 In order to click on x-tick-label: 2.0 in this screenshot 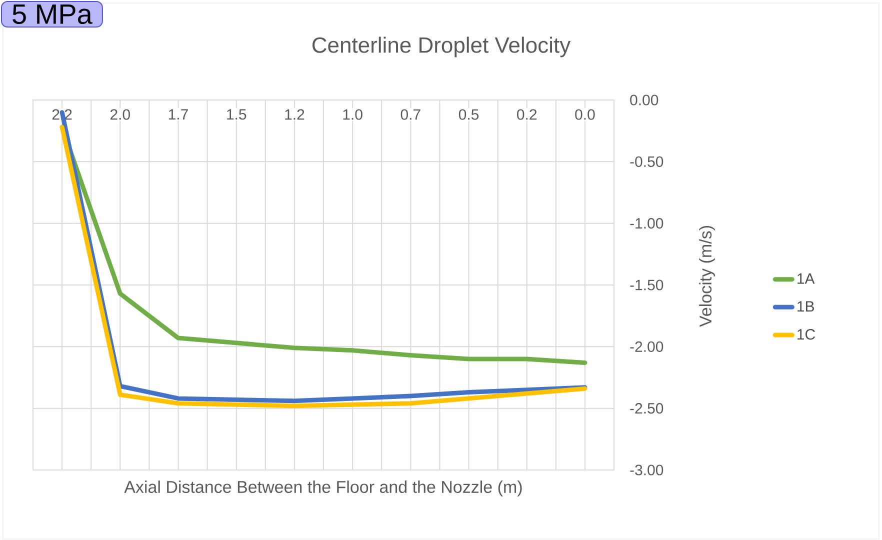, I will do `click(120, 114)`.